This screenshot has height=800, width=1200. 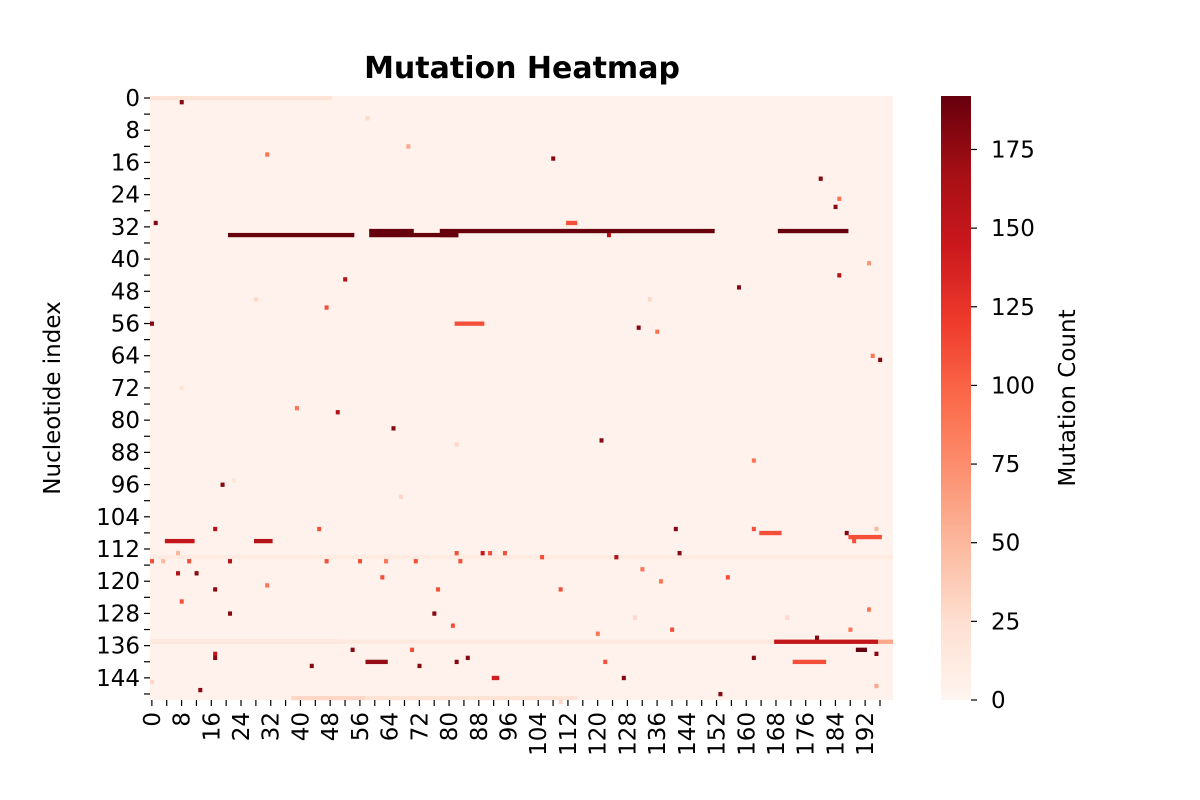 I want to click on y-tick-label: 16, so click(x=125, y=163).